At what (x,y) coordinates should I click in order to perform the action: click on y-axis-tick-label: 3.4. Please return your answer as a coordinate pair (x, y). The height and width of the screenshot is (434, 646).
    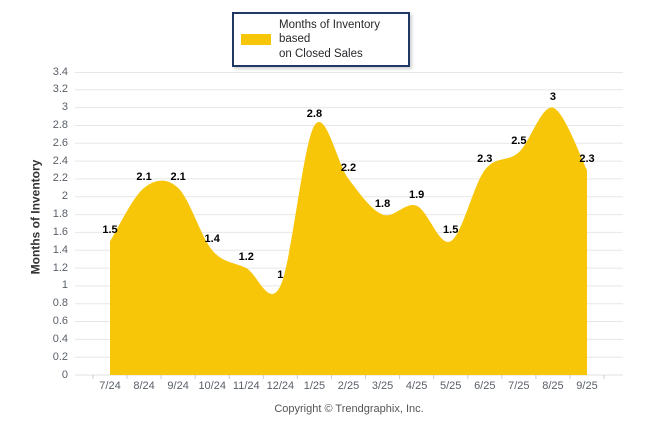
    Looking at the image, I should click on (60, 71).